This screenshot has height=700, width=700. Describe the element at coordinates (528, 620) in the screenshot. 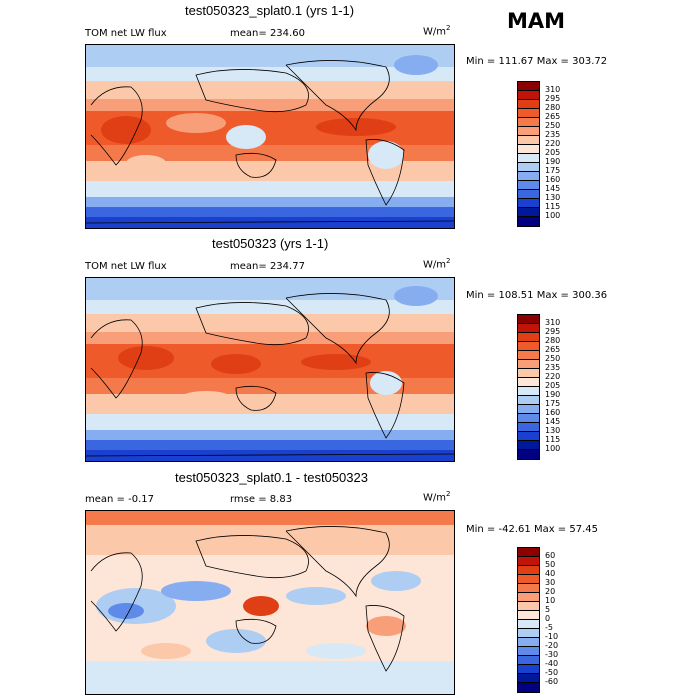

I see `panel3-colorbar` at that location.